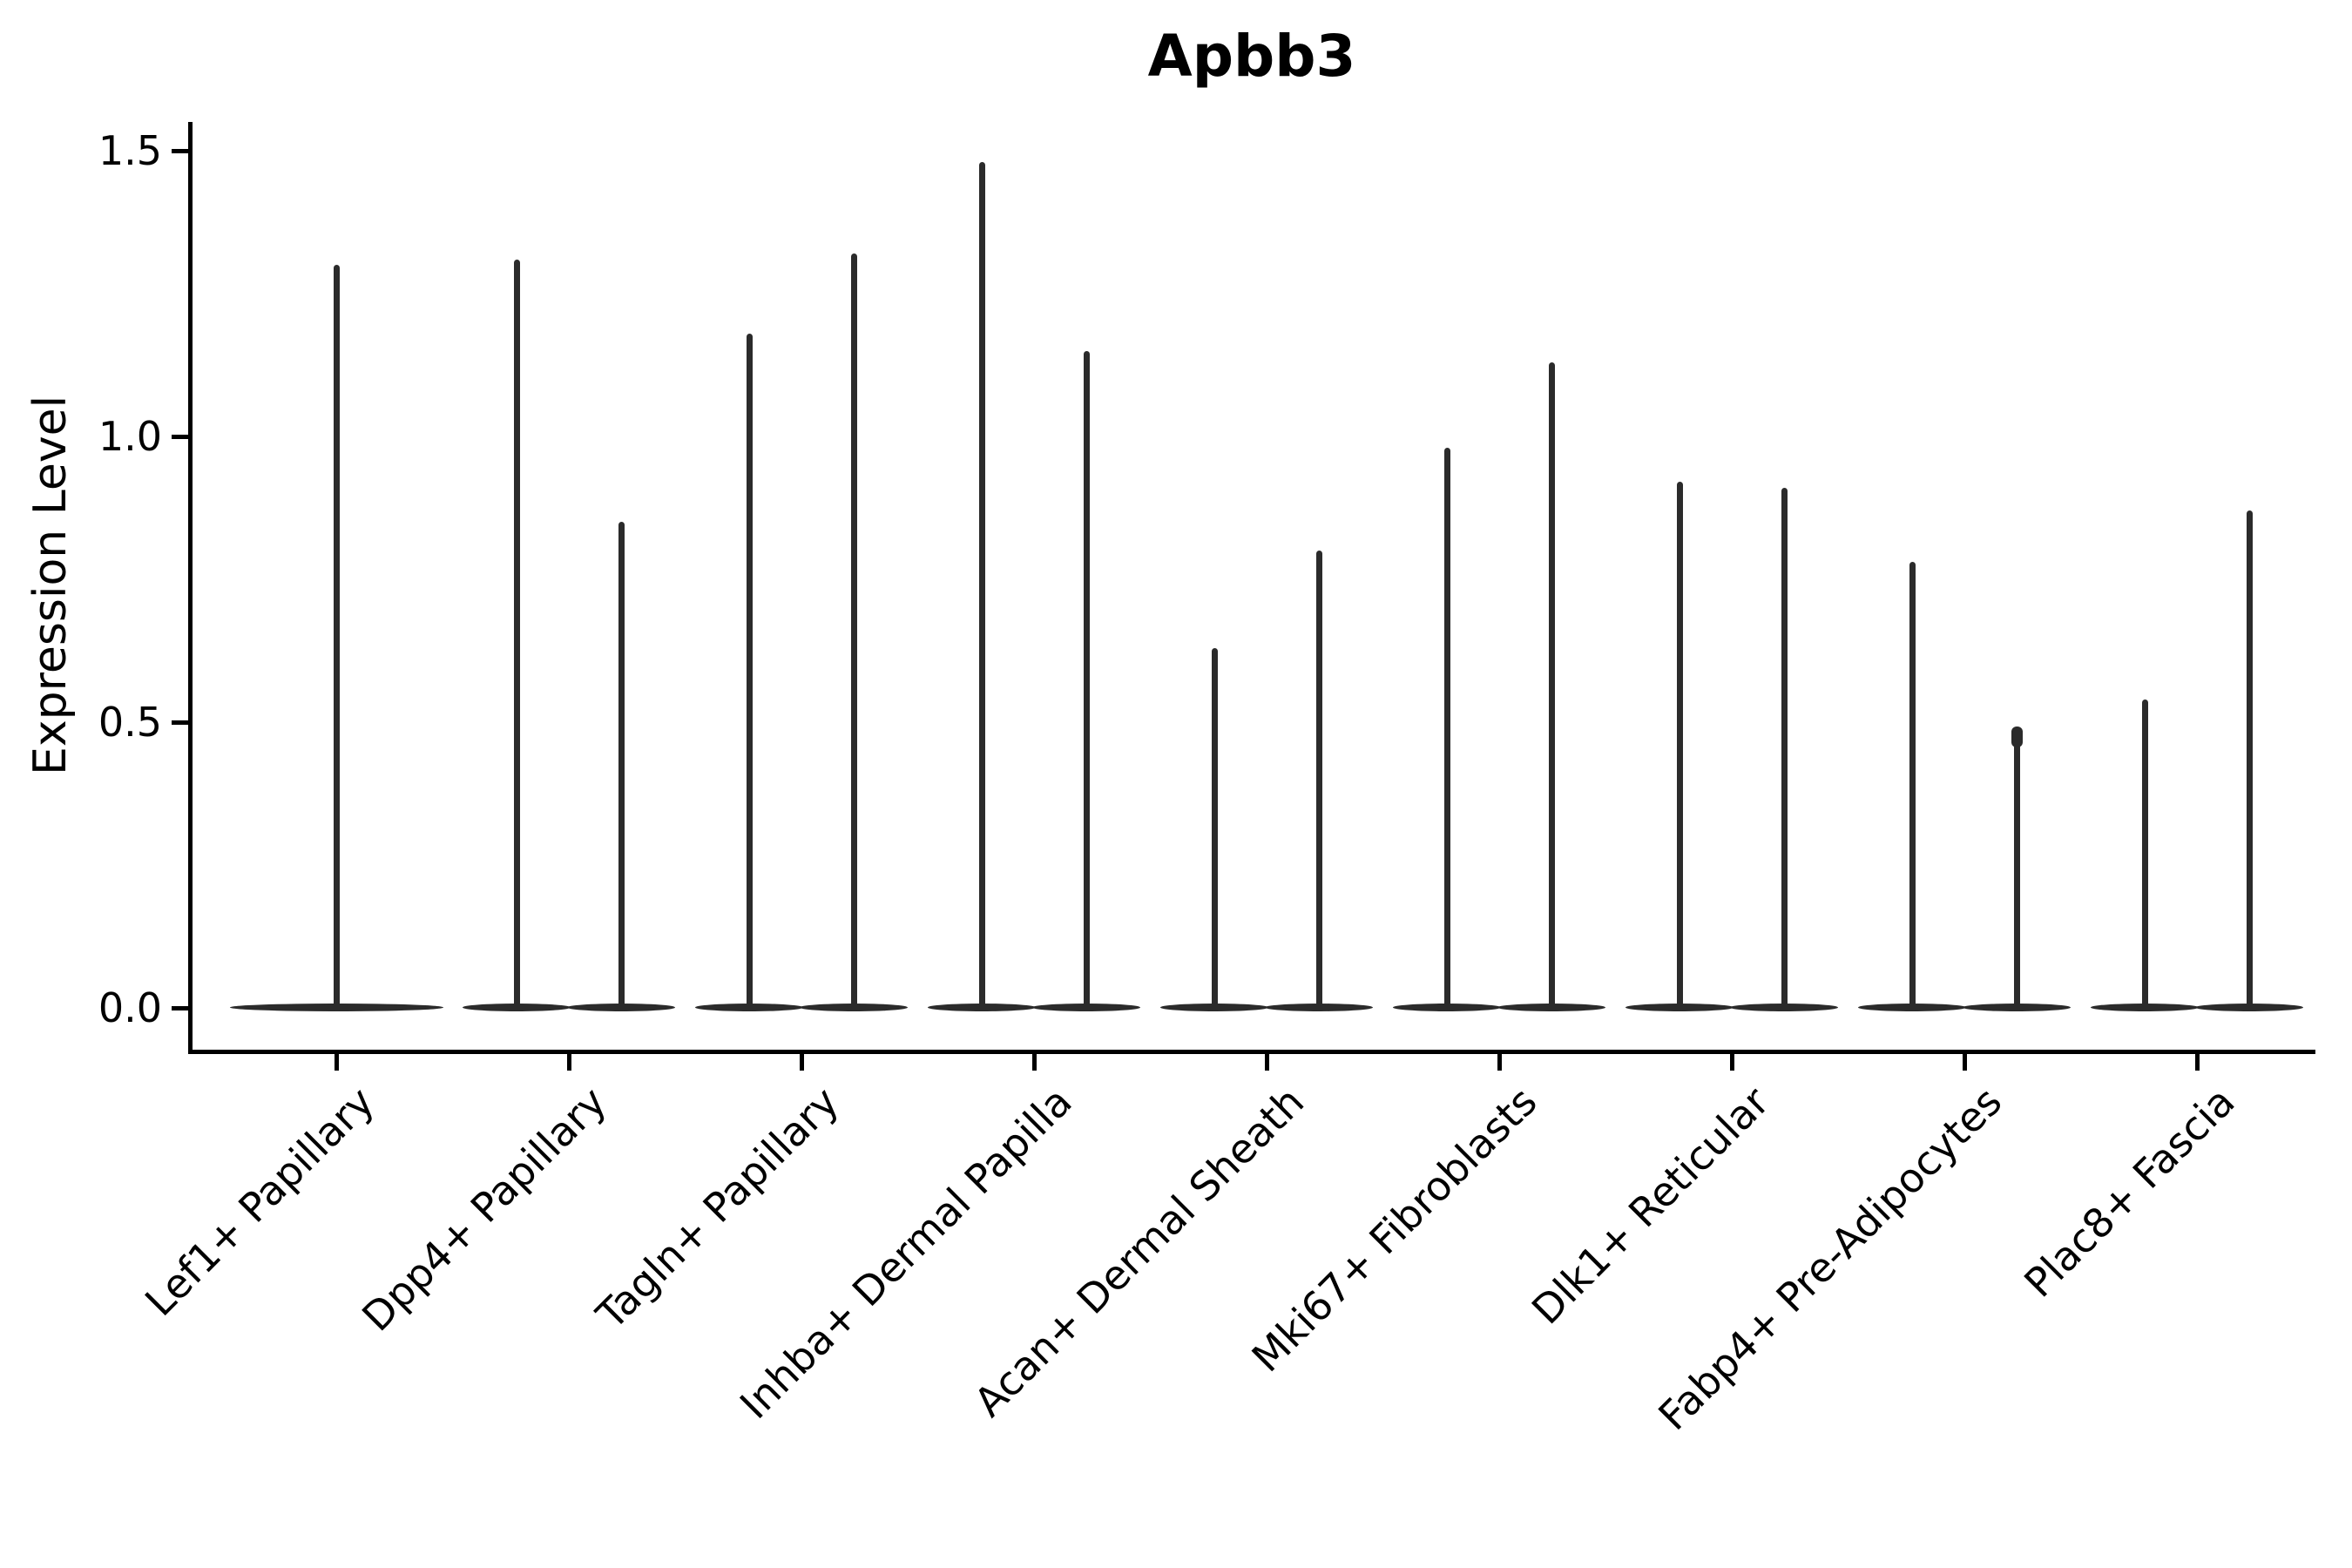 The image size is (2352, 1568). I want to click on x-axis-spine, so click(1251, 1052).